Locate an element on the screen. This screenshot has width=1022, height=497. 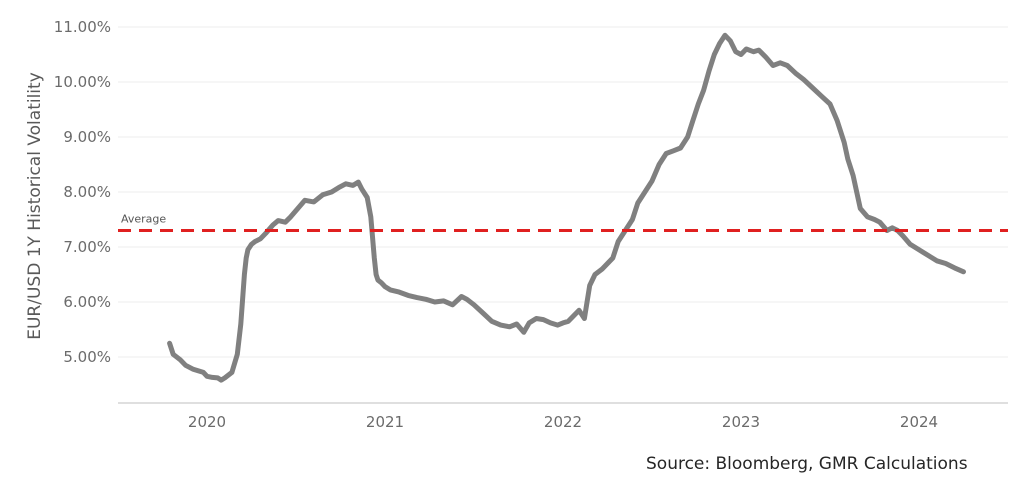
x-axis-ticks: 2020 2021 2022 2023 2024 is located at coordinates (563, 422).